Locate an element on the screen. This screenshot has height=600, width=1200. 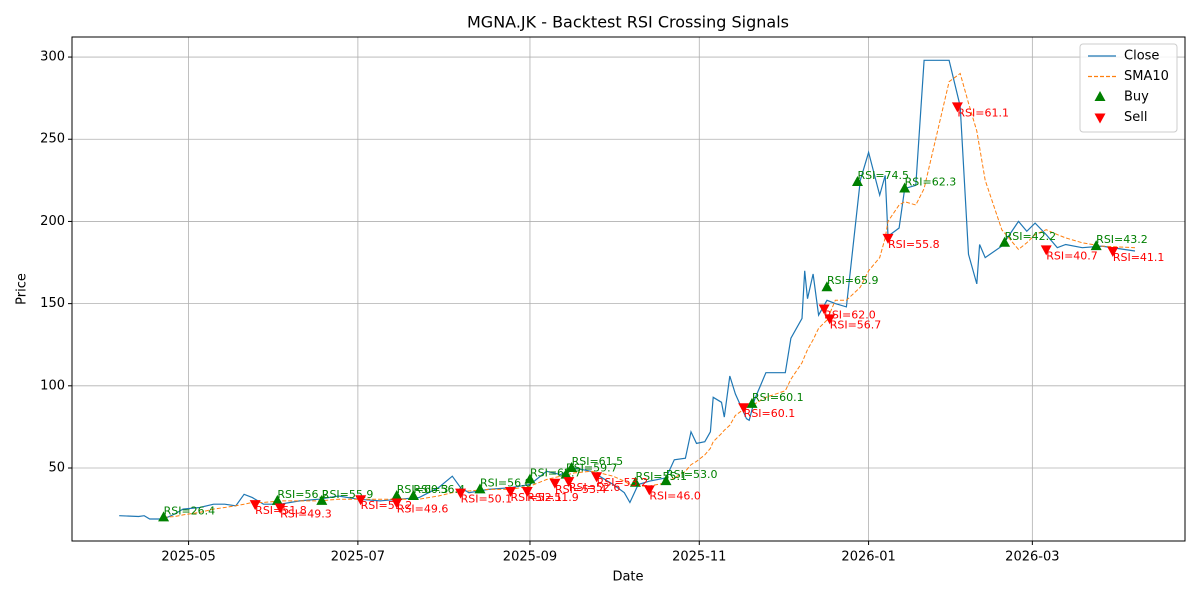
x-tick-label: 2025-07 is located at coordinates (358, 557).